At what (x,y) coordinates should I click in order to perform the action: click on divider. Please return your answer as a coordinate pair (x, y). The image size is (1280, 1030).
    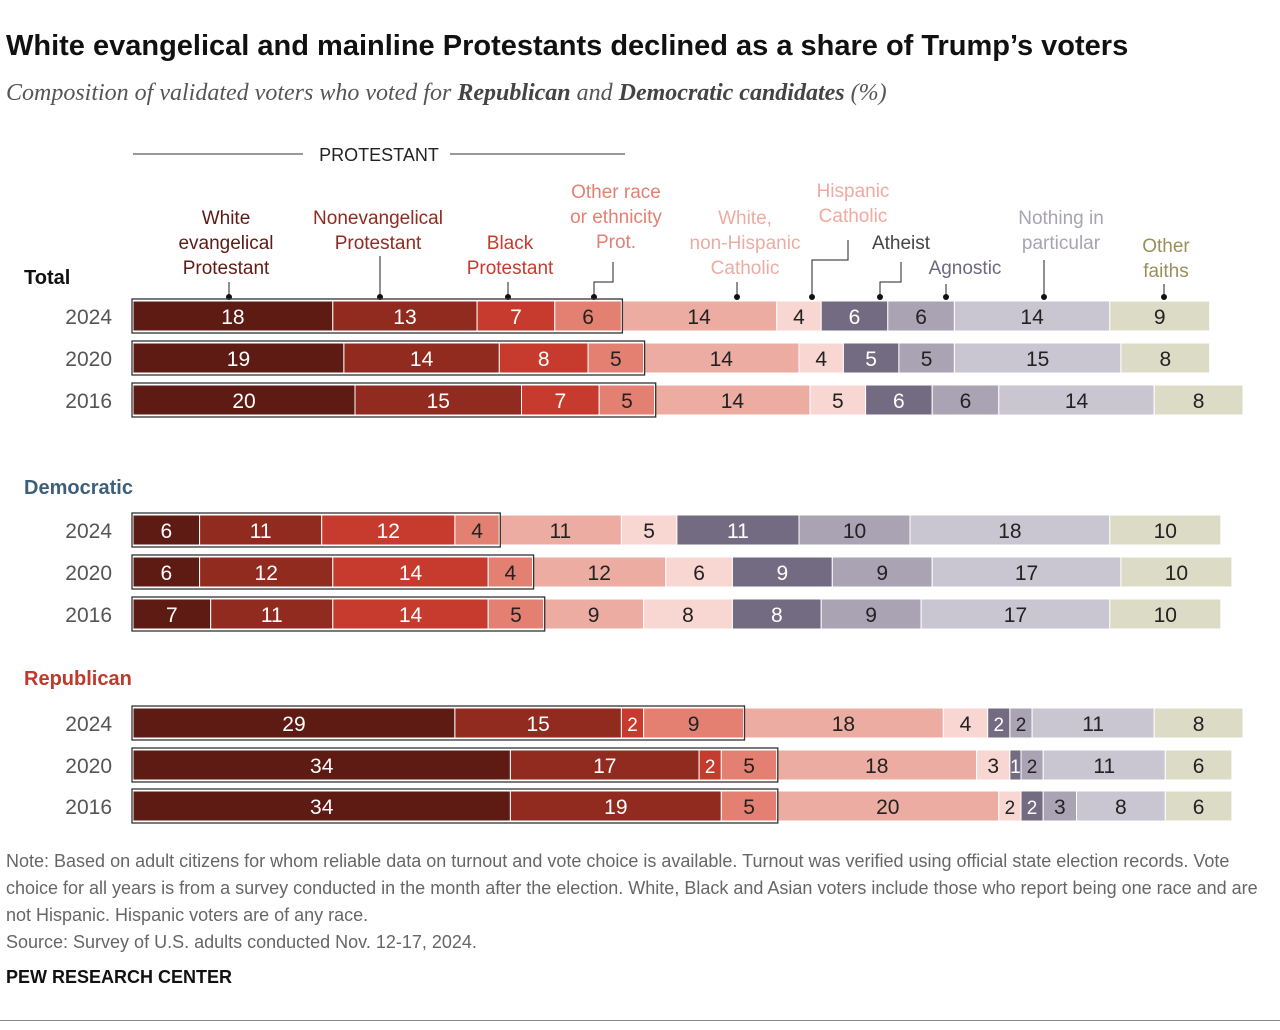
    Looking at the image, I should click on (640, 1020).